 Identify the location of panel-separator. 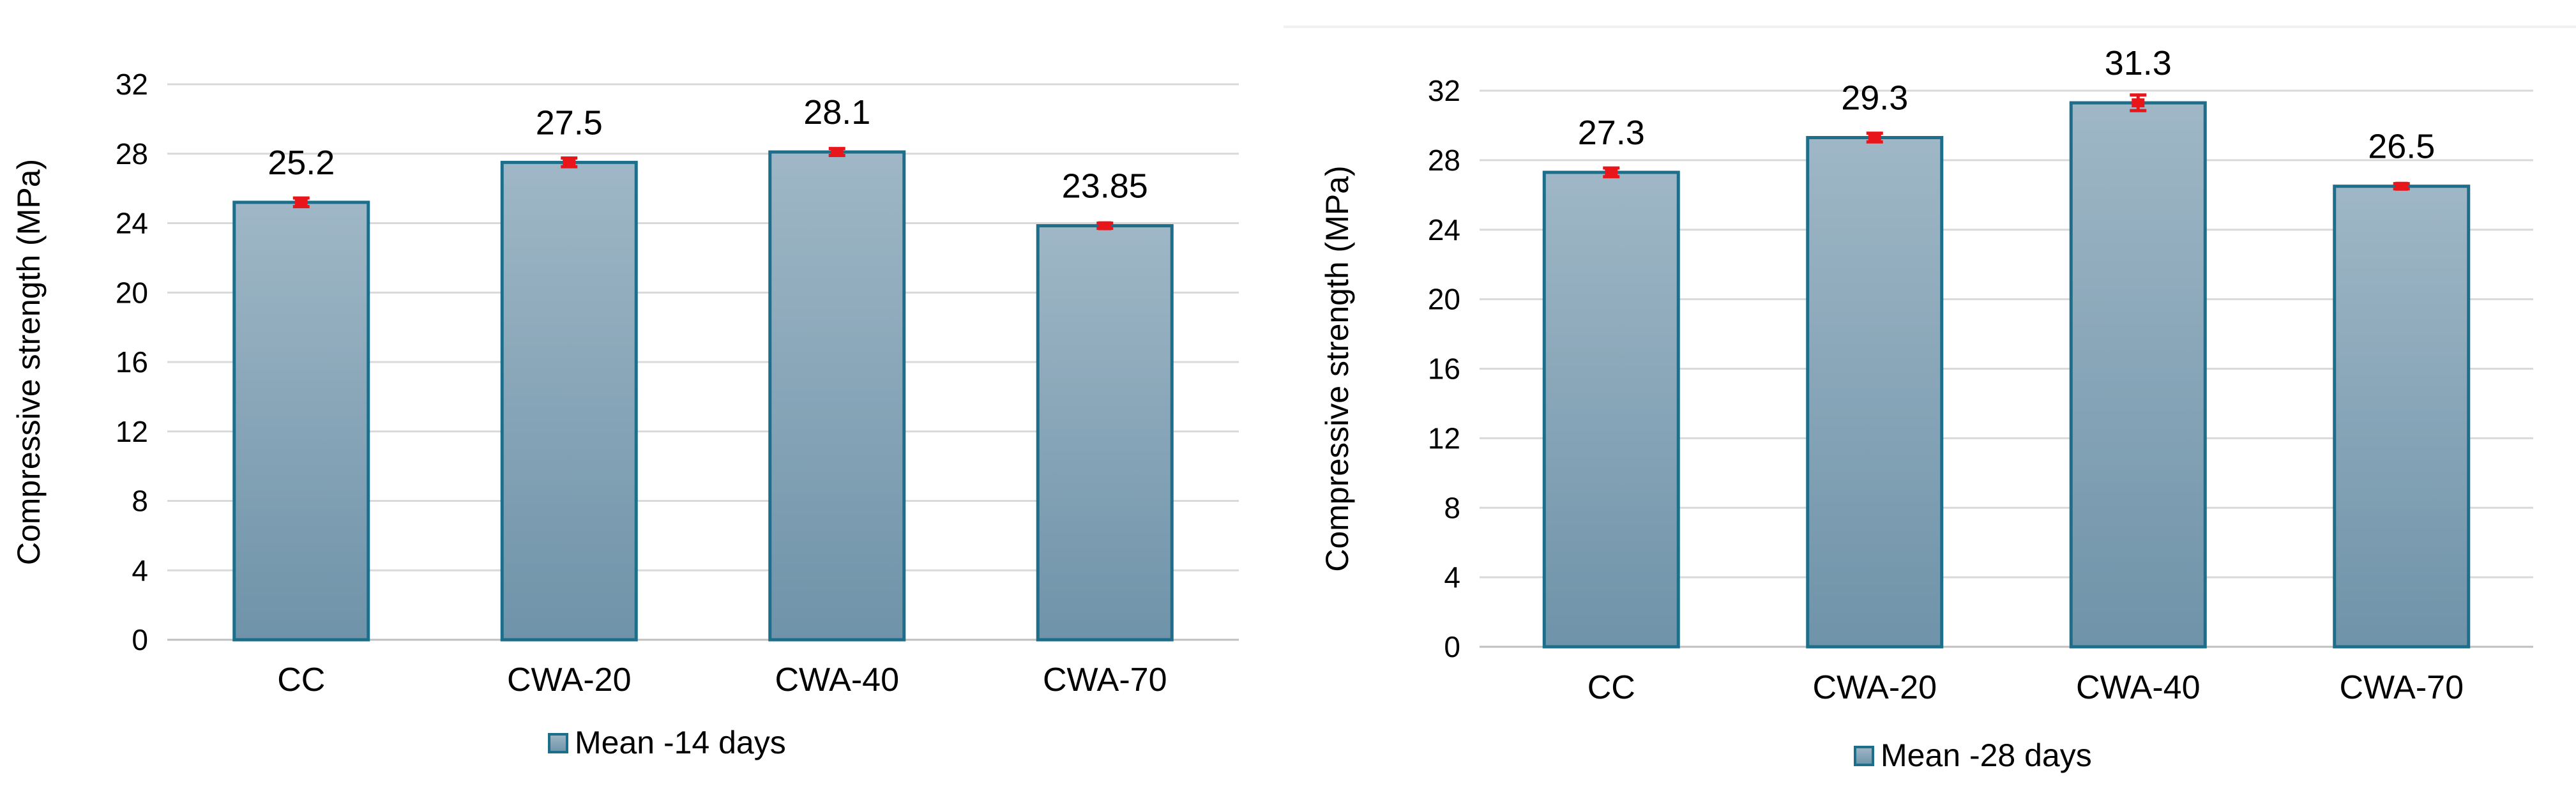
(1930, 27).